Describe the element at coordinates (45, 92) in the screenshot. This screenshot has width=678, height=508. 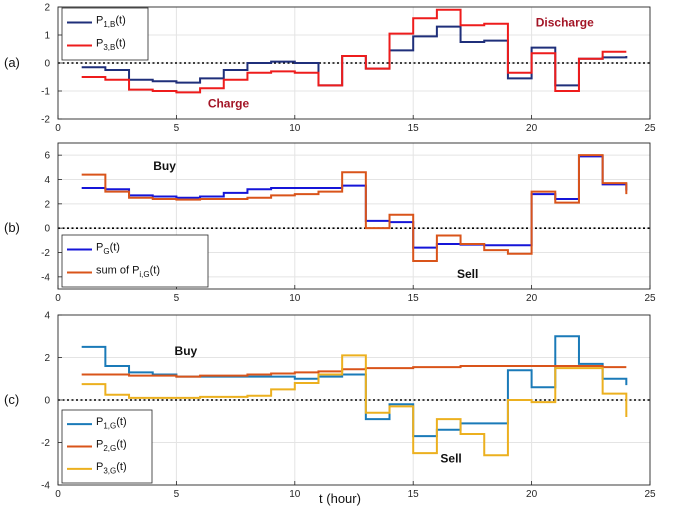
I see `y-tick-label: -1` at that location.